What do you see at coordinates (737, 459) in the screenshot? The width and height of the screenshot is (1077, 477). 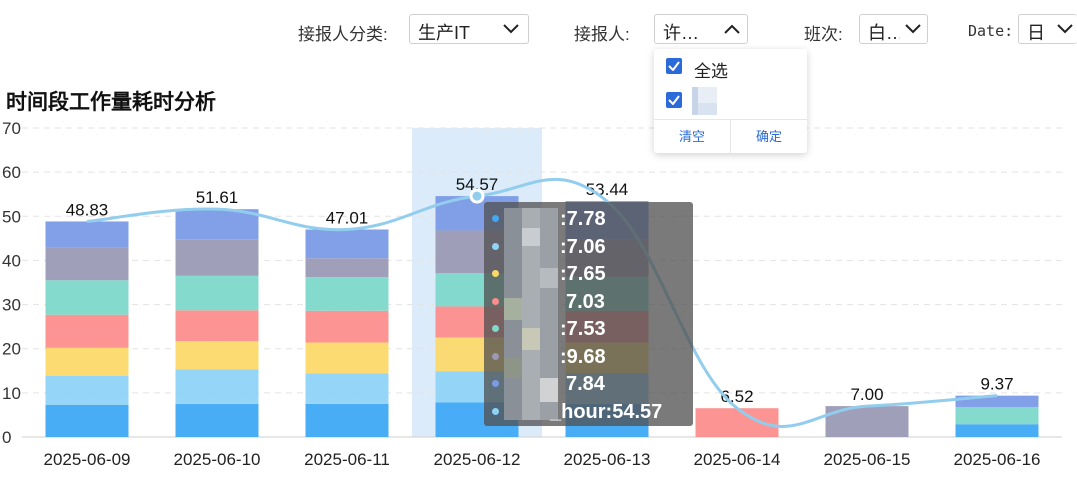 I see `x-tick-label: 2025-06-14` at bounding box center [737, 459].